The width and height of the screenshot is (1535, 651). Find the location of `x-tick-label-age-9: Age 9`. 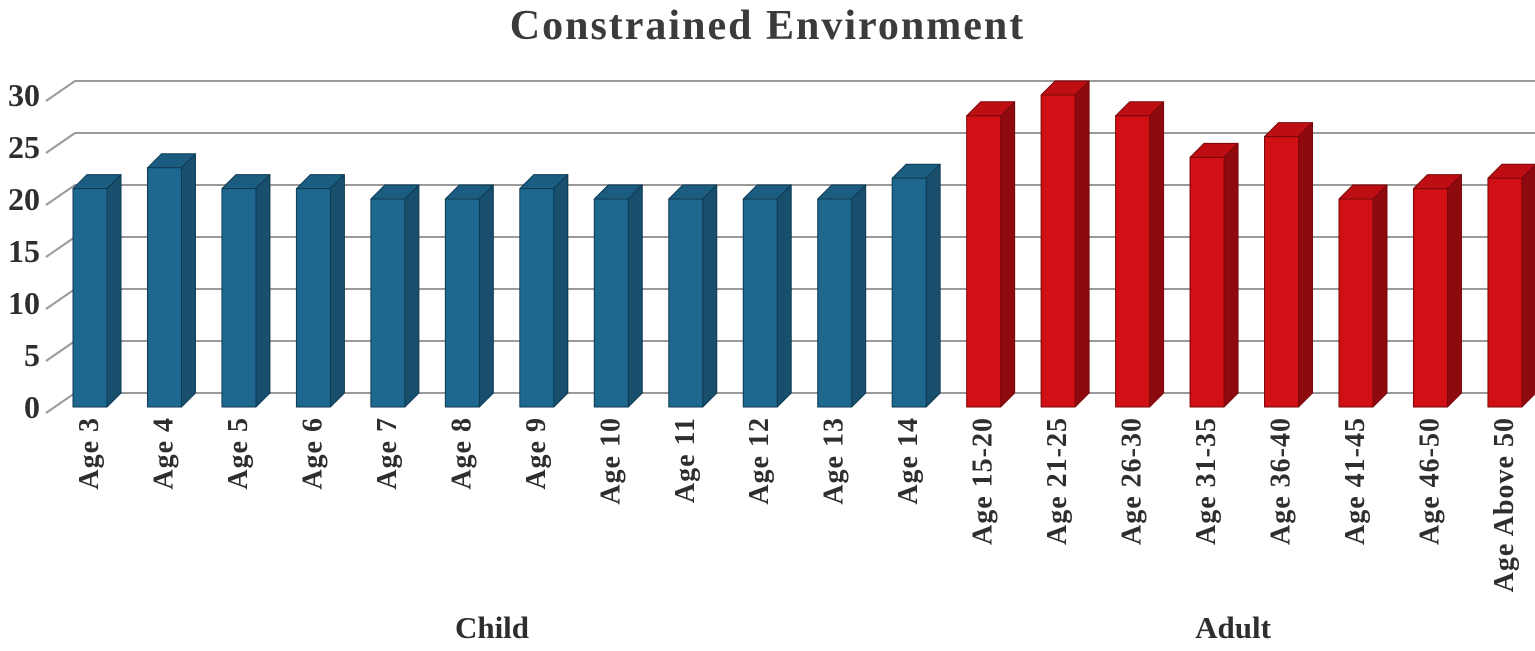

x-tick-label-age-9: Age 9 is located at coordinates (536, 453).